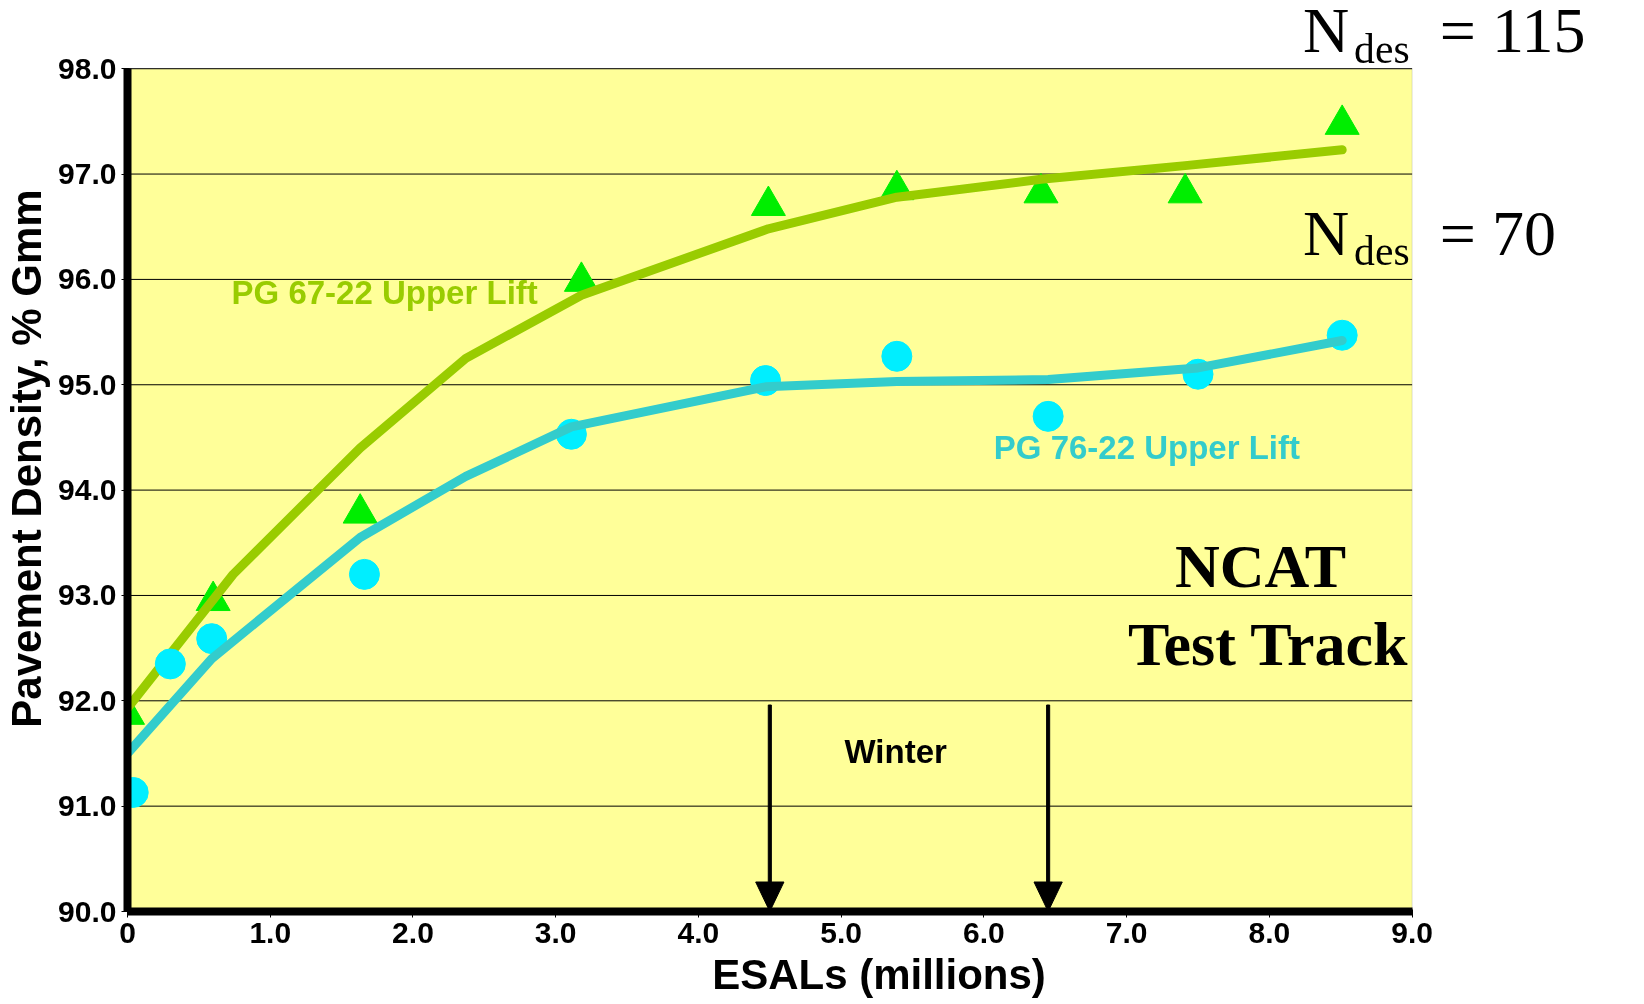  Describe the element at coordinates (127, 932) in the screenshot. I see `x-tick-label: 0` at that location.